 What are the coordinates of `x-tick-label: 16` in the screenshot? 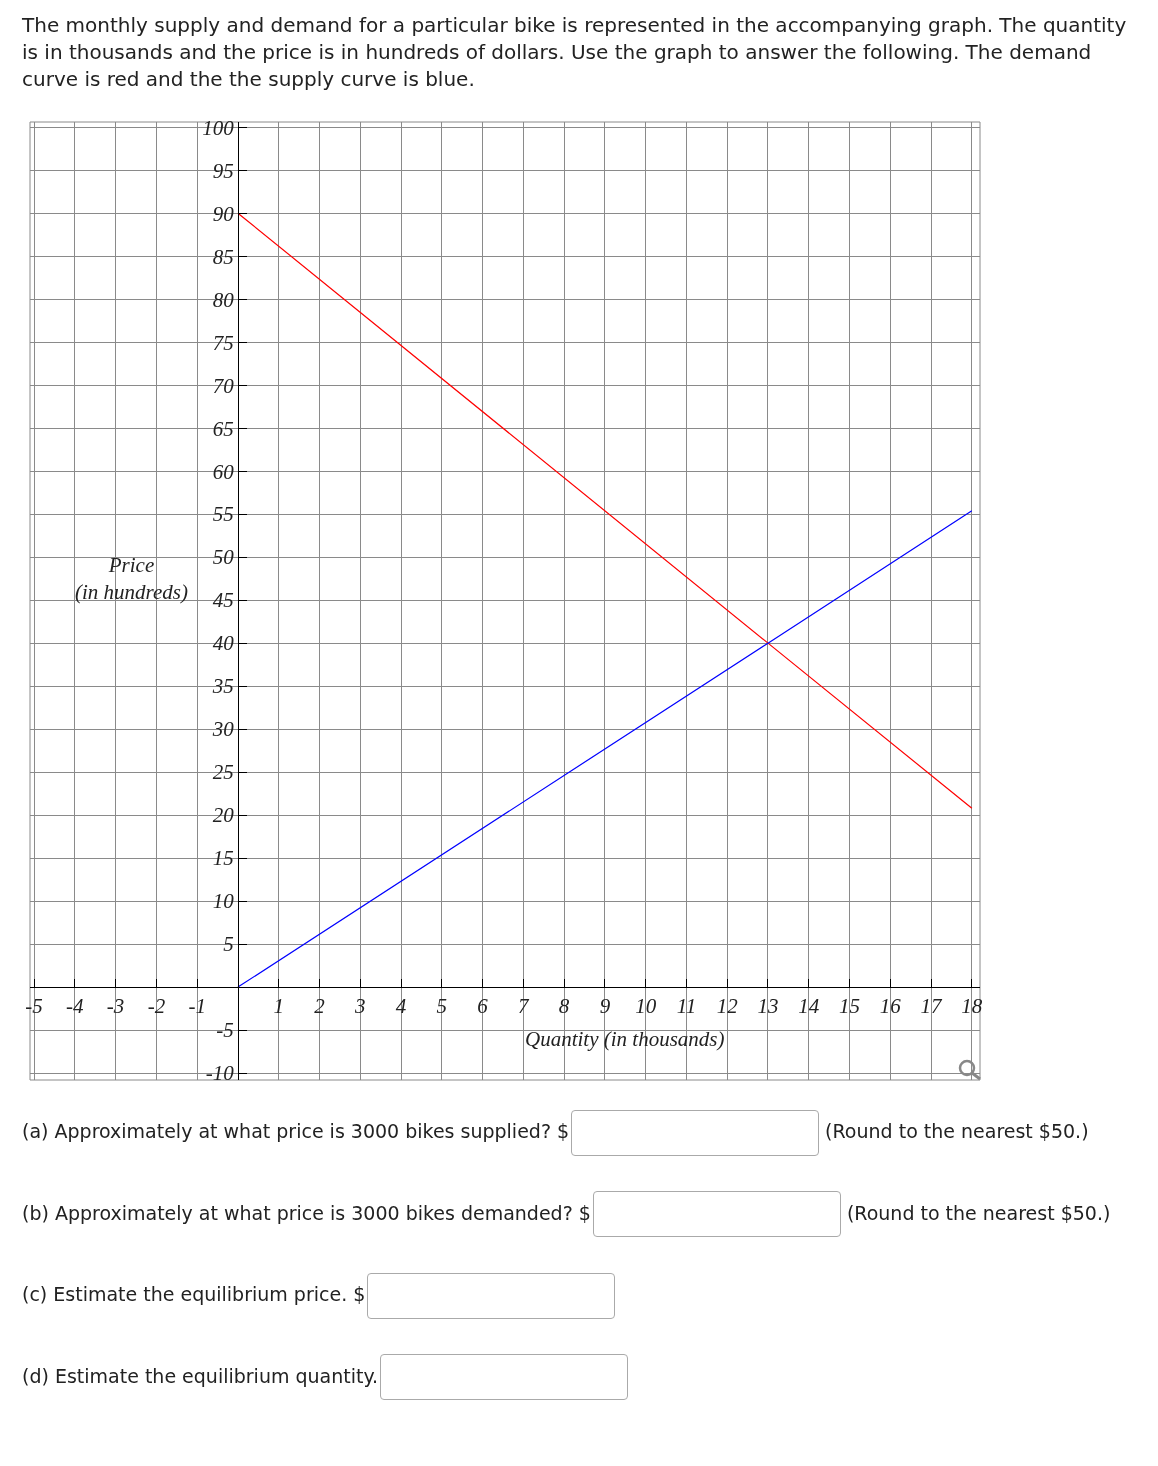 It's located at (890, 1006).